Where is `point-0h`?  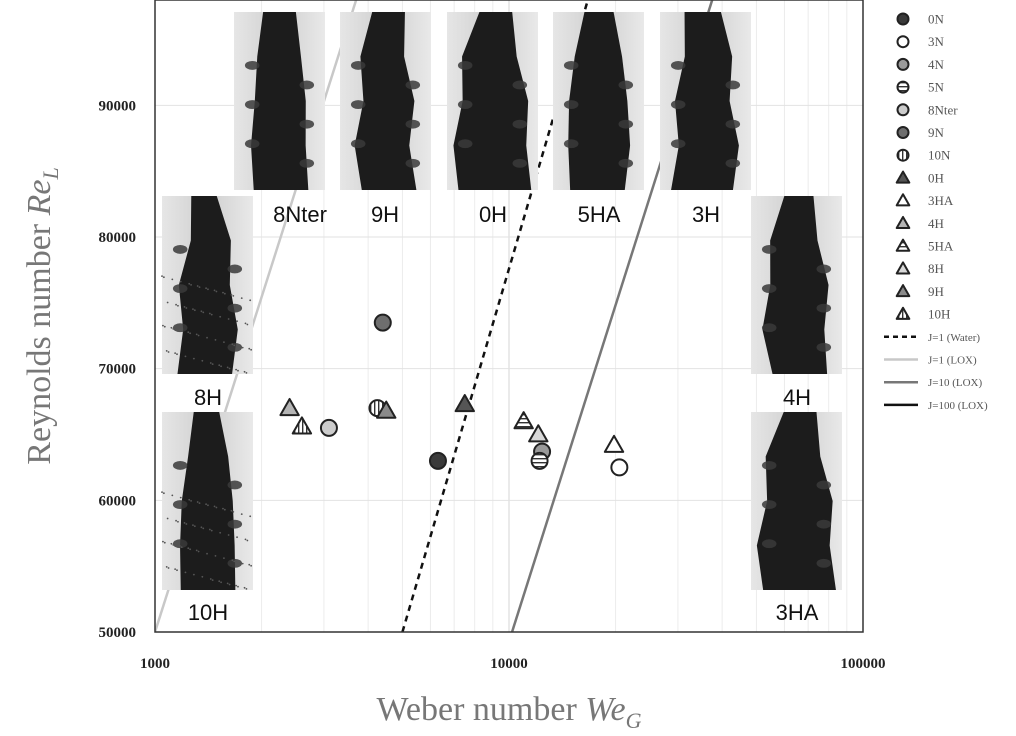
point-0h is located at coordinates (464, 403).